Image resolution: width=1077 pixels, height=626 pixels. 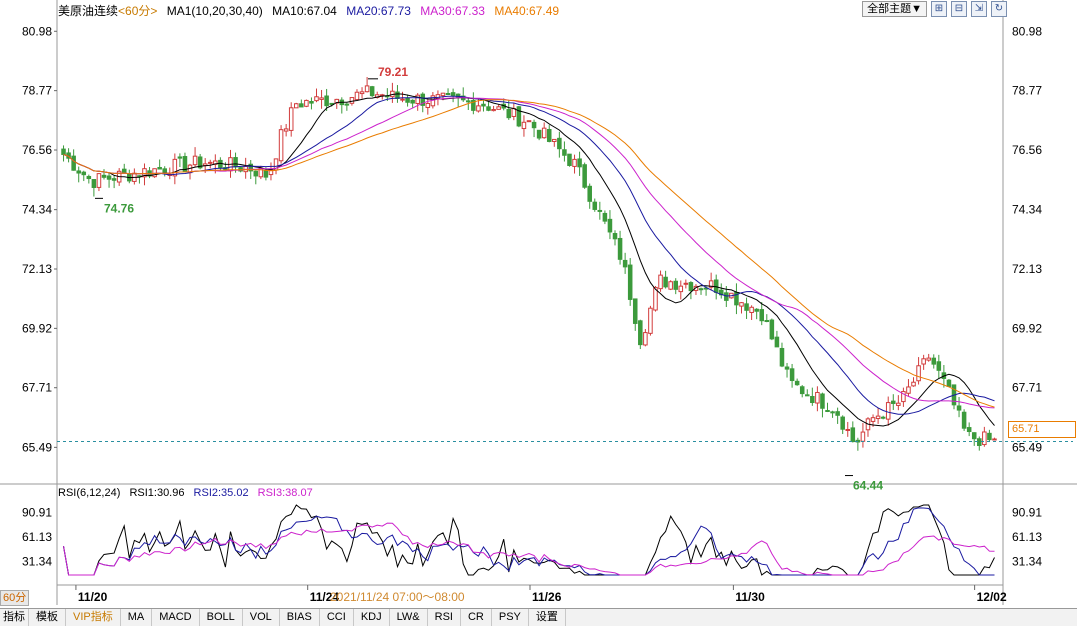 What do you see at coordinates (959, 9) in the screenshot?
I see `minus-grid-icon: ⊟` at bounding box center [959, 9].